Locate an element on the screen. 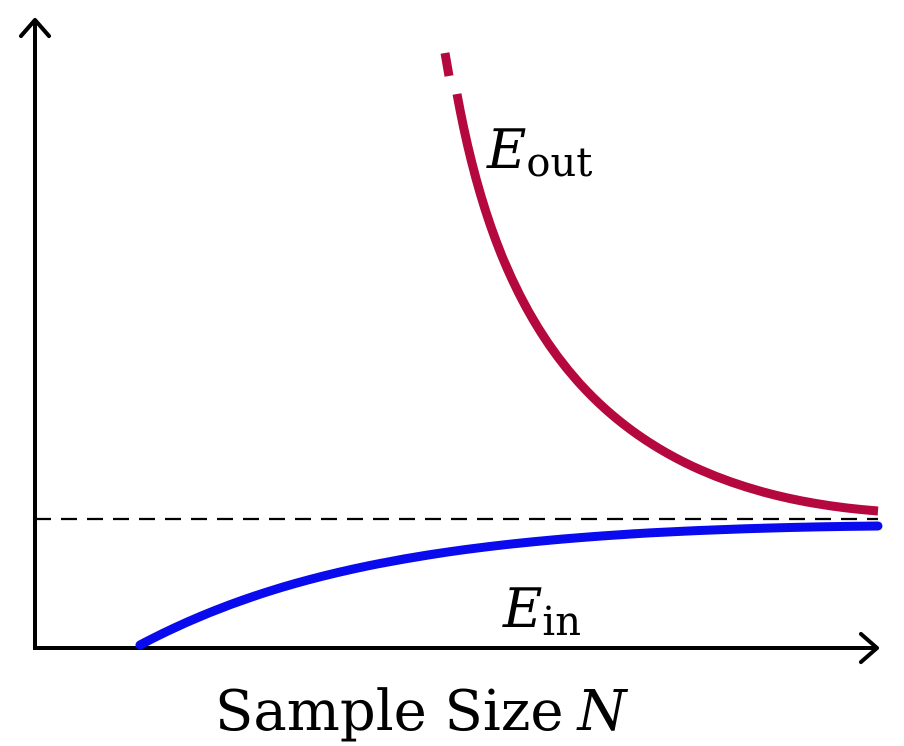 The image size is (904, 746). y-axis-arrow is located at coordinates (35, 28).